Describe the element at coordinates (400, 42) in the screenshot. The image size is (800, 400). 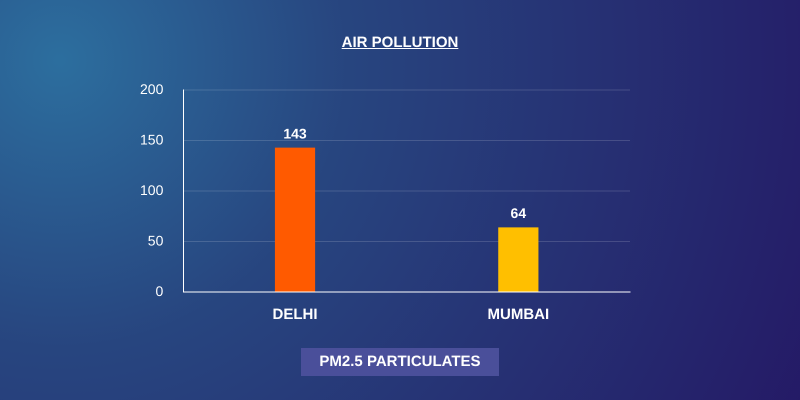
I see `chart-title: AIR POLLUTION` at that location.